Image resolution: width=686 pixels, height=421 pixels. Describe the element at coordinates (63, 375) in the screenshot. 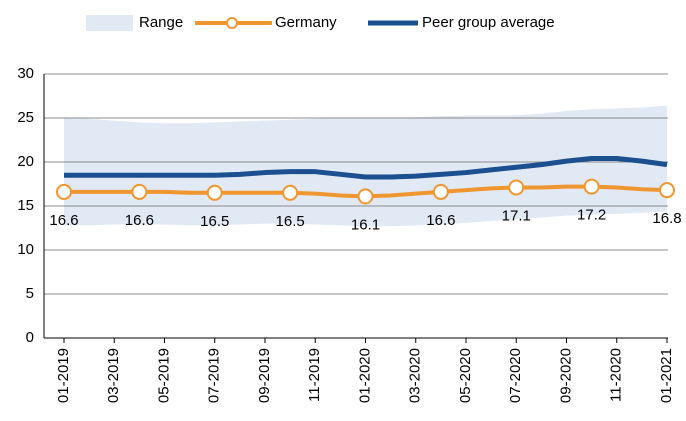

I see `x-tick-label: 01-2019` at that location.